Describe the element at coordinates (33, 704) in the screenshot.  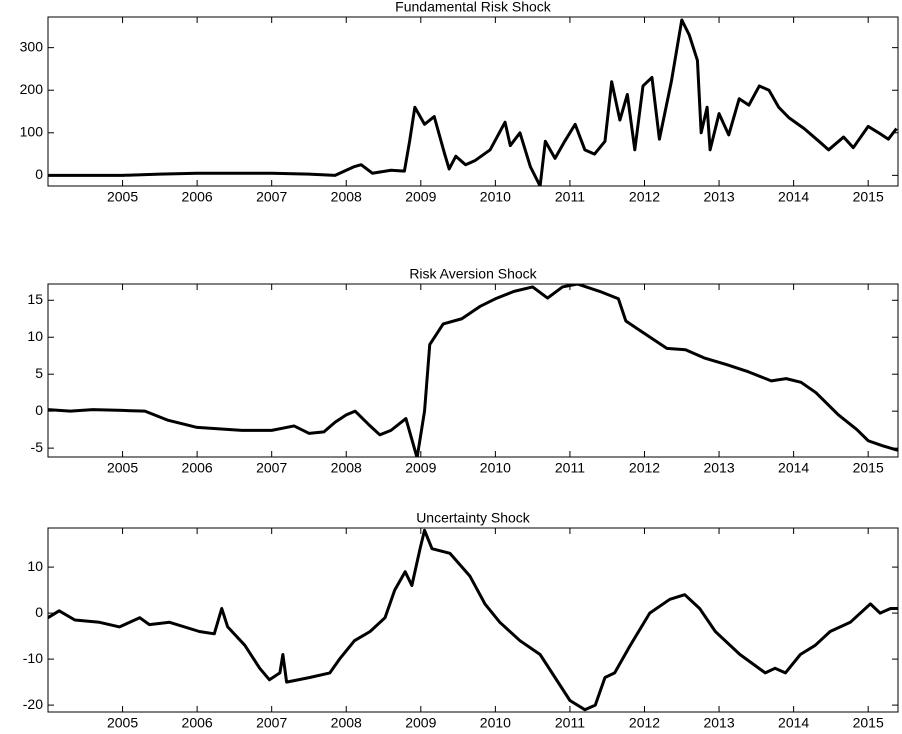
I see `y-tick-label: -20` at that location.